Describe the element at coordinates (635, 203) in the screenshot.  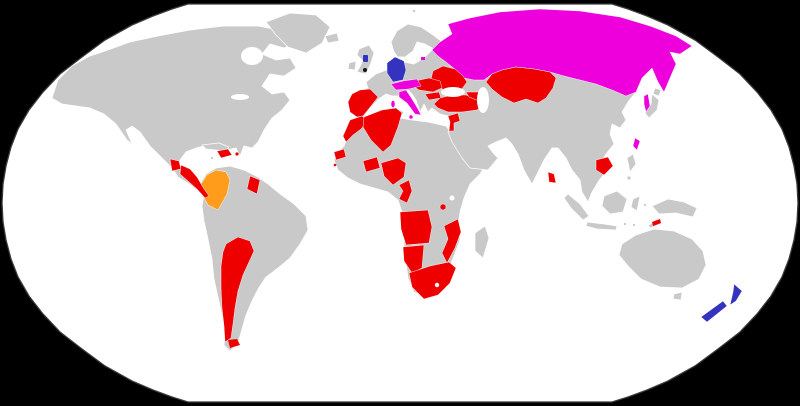
I see `island-sulawesi` at that location.